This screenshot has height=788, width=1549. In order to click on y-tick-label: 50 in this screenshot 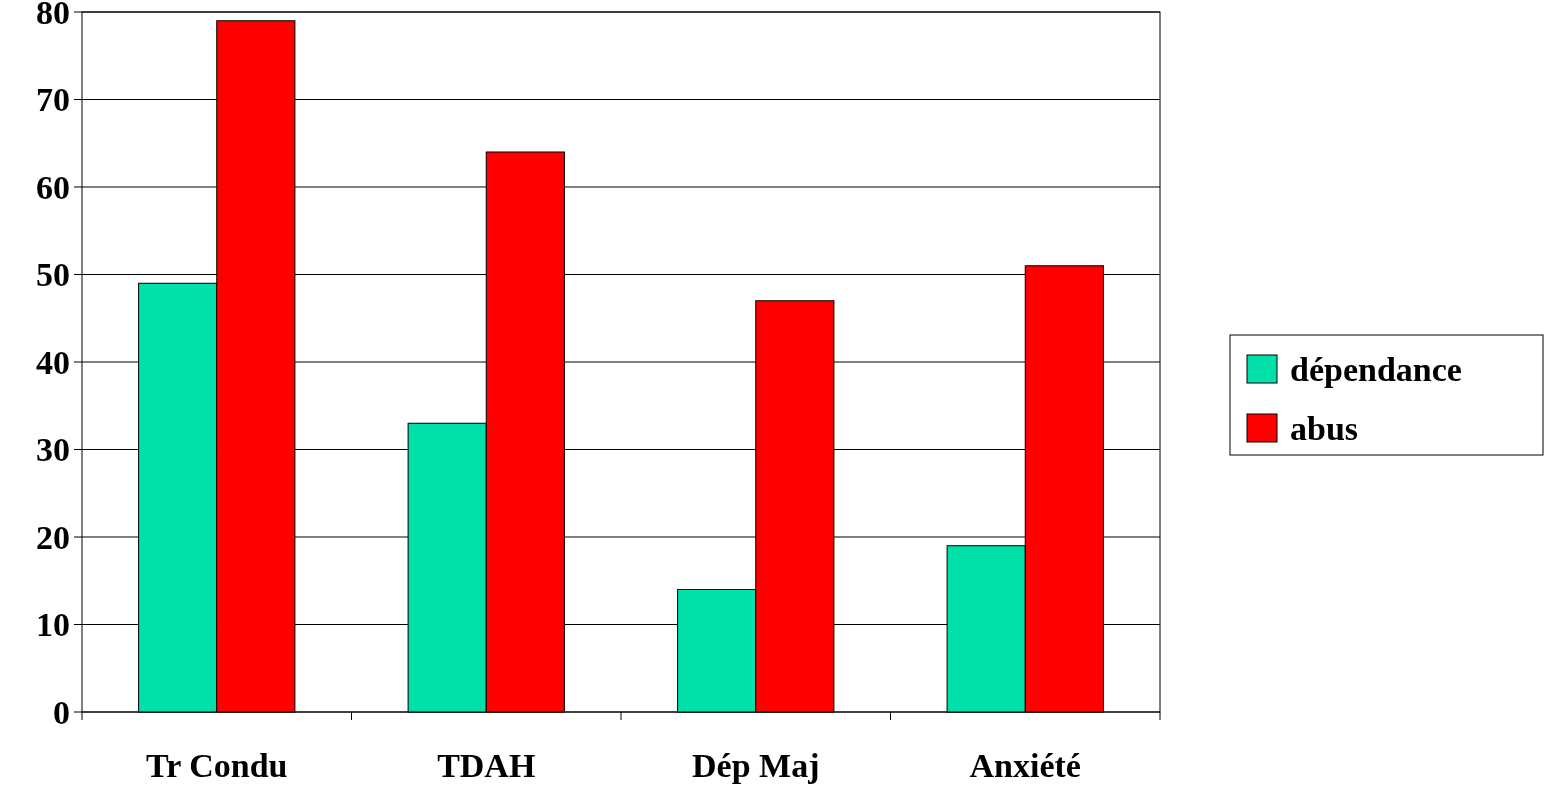, I will do `click(53, 275)`.